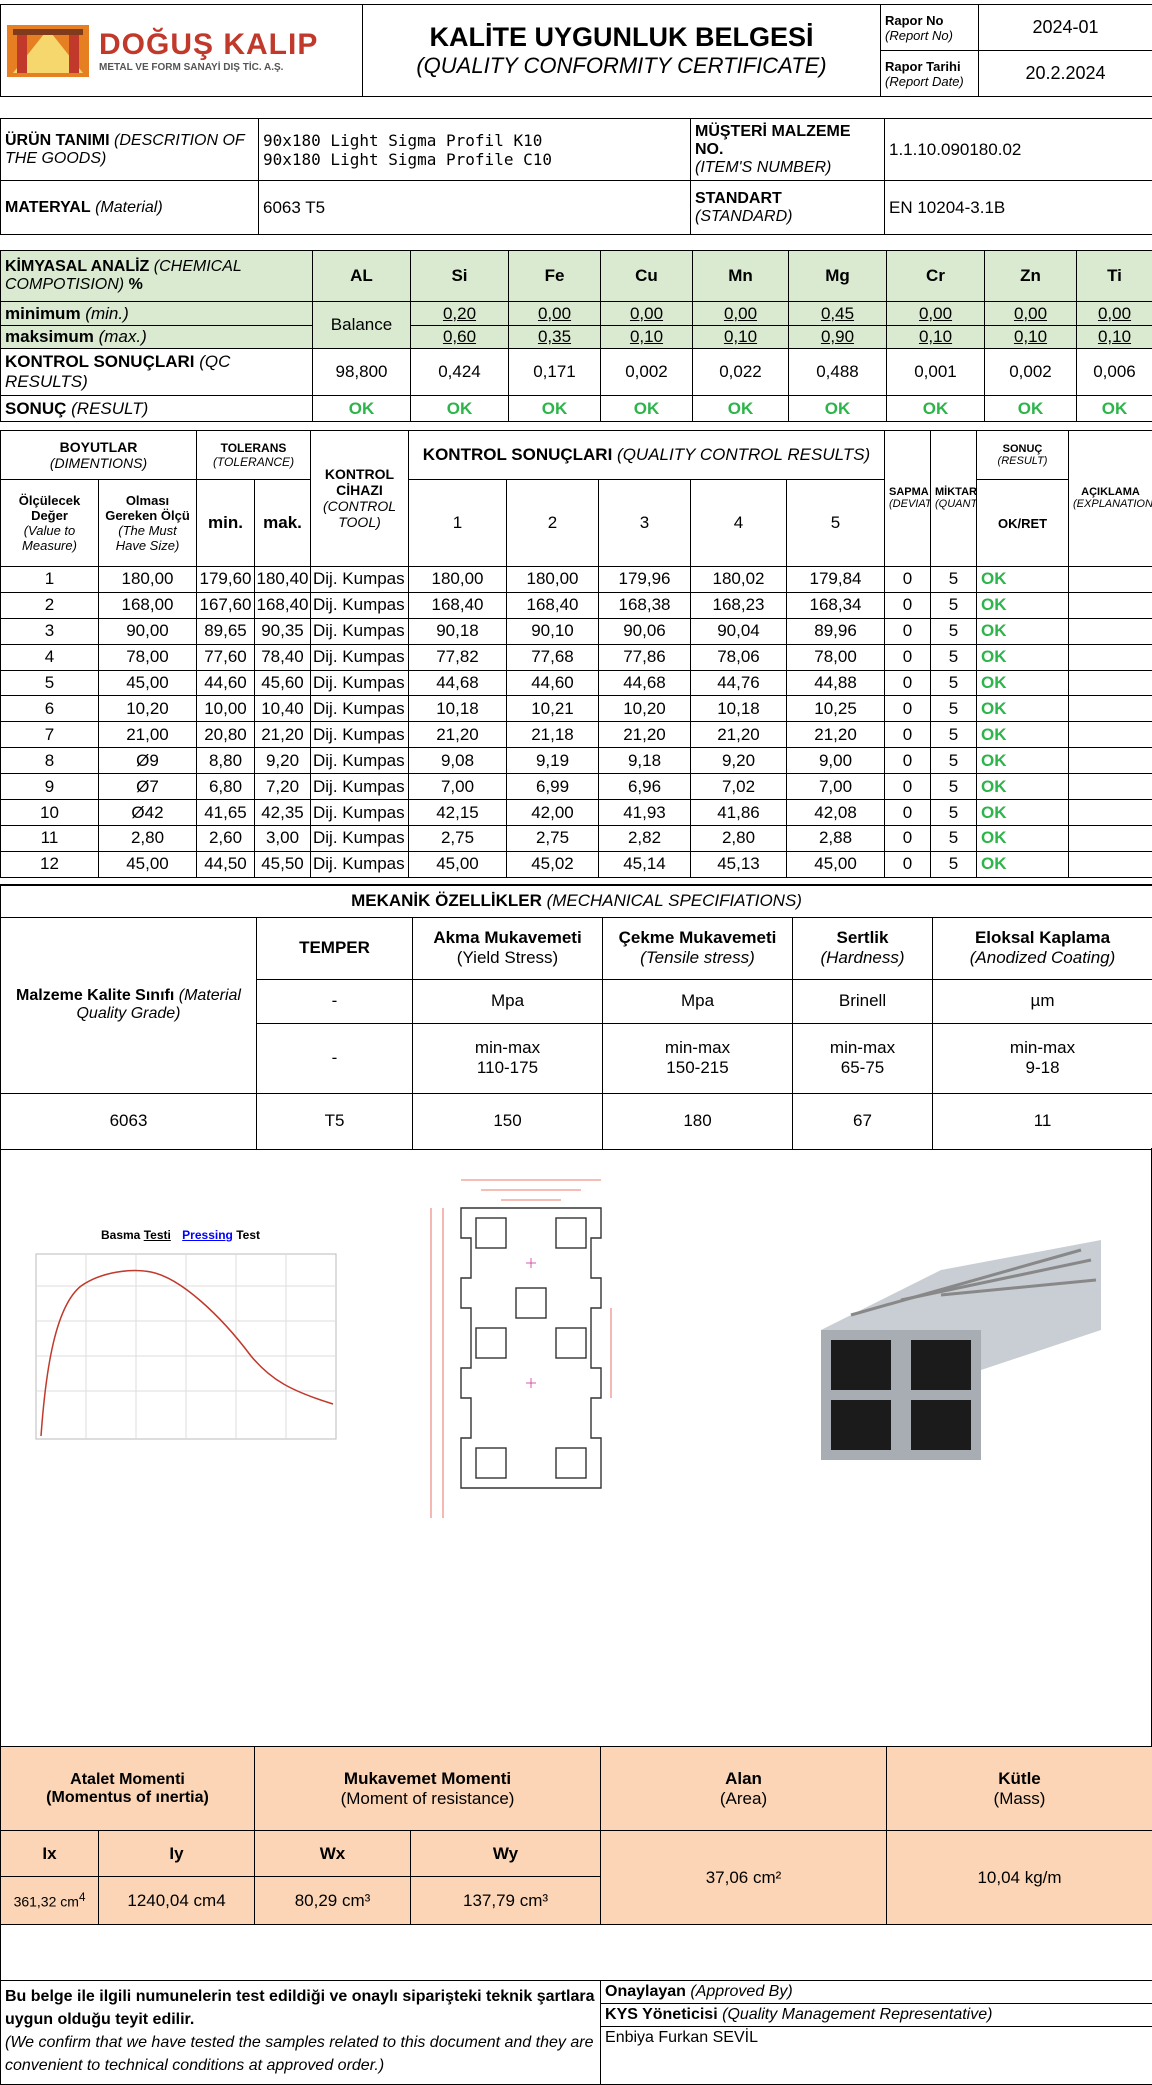  Describe the element at coordinates (458, 523) in the screenshot. I see `measurement-col: 1` at that location.